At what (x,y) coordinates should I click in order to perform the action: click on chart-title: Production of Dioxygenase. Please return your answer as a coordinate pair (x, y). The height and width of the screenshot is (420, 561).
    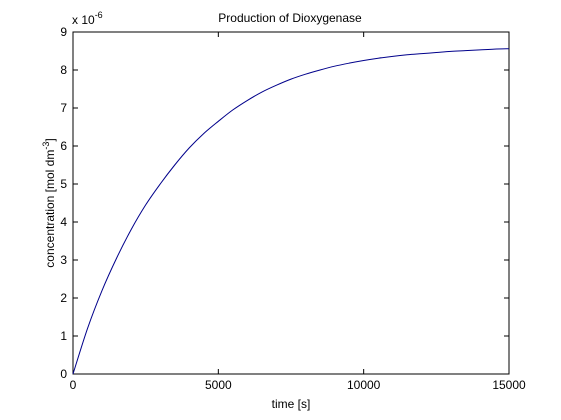
    Looking at the image, I should click on (290, 18).